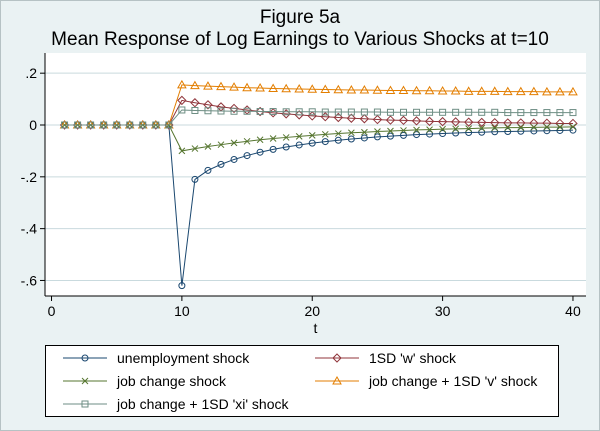 The image size is (600, 431). I want to click on x-axis-label: t, so click(316, 327).